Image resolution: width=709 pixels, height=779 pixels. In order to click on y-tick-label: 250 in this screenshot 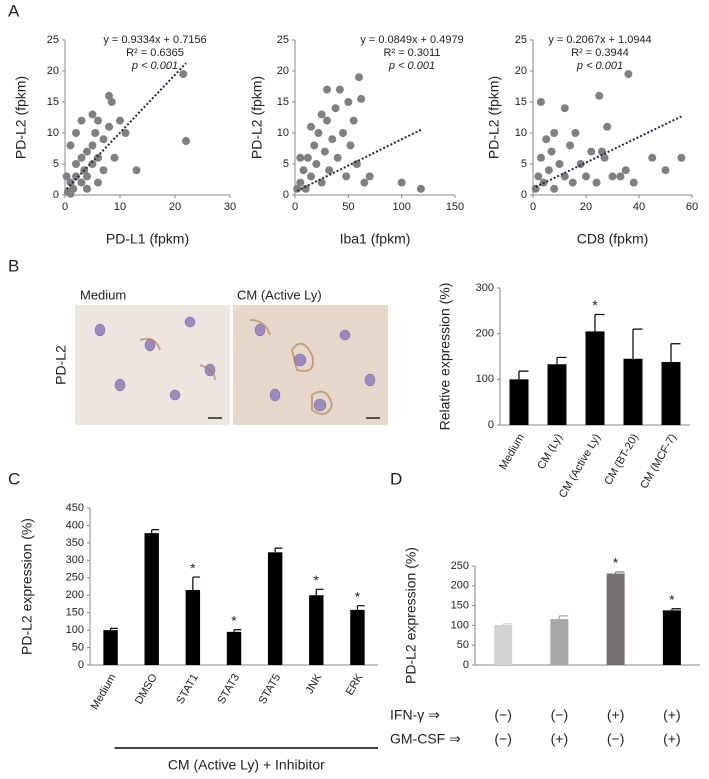, I will do `click(460, 566)`.